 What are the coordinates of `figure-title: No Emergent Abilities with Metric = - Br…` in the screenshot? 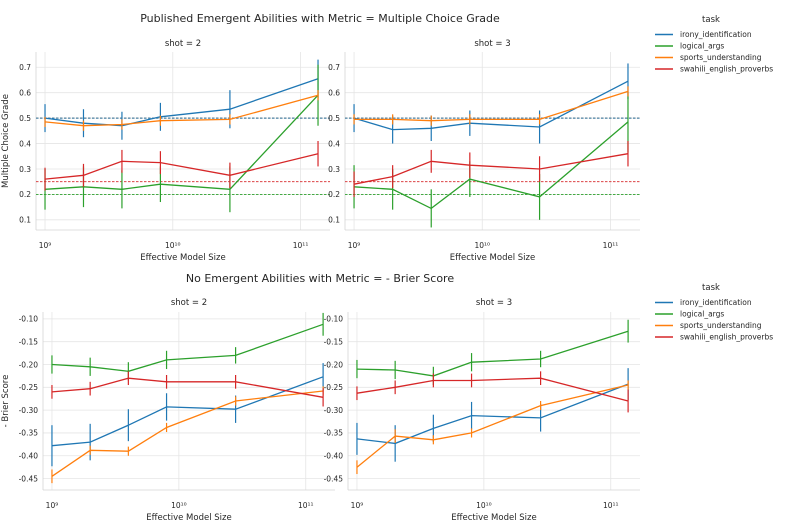 It's located at (320, 278).